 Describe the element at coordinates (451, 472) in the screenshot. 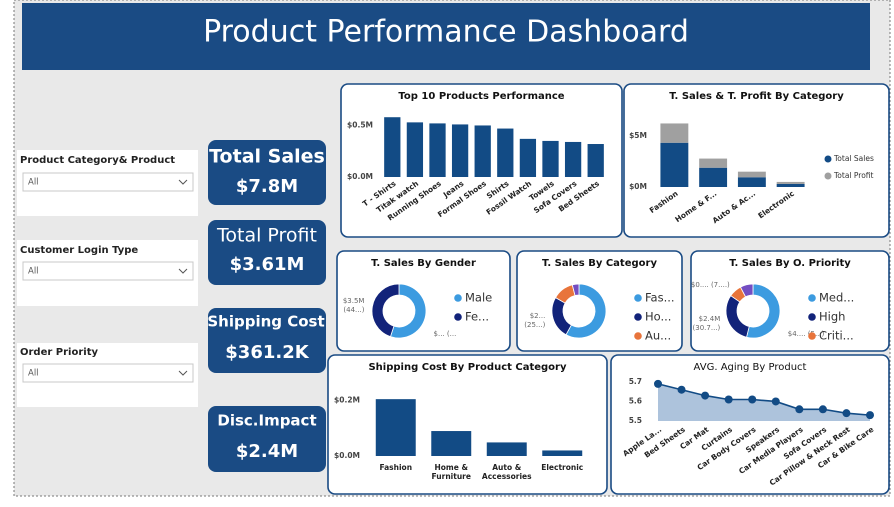

I see `x-tick-label: Home & Furniture` at that location.